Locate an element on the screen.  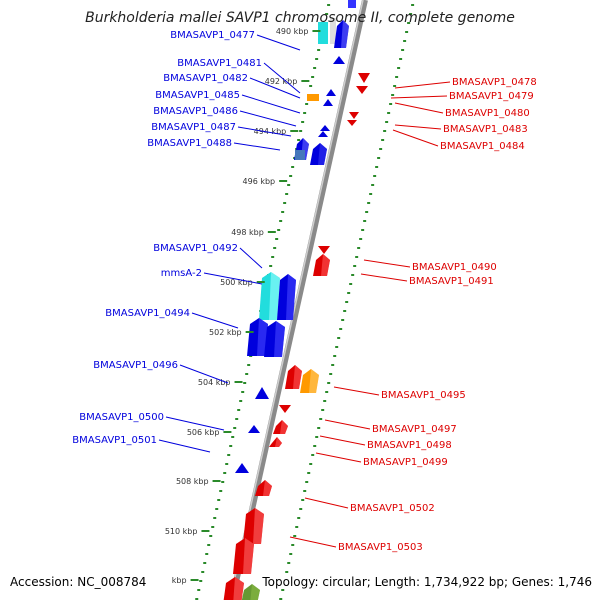
gene-label: BMASAVP1_0490 is located at coordinates (454, 267).